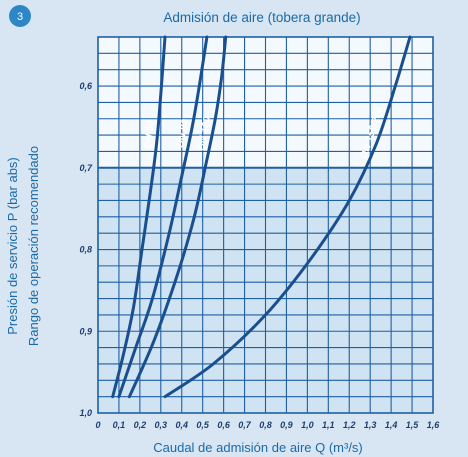 The width and height of the screenshot is (468, 457). What do you see at coordinates (119, 425) in the screenshot?
I see `x-tick-label: 0,1` at bounding box center [119, 425].